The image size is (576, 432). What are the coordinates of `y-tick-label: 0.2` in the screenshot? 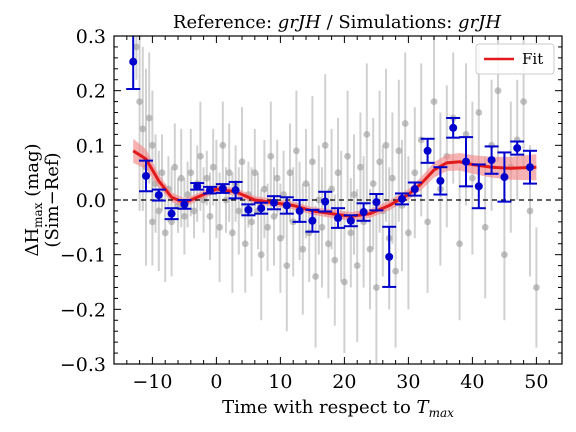 It's located at (91, 92).